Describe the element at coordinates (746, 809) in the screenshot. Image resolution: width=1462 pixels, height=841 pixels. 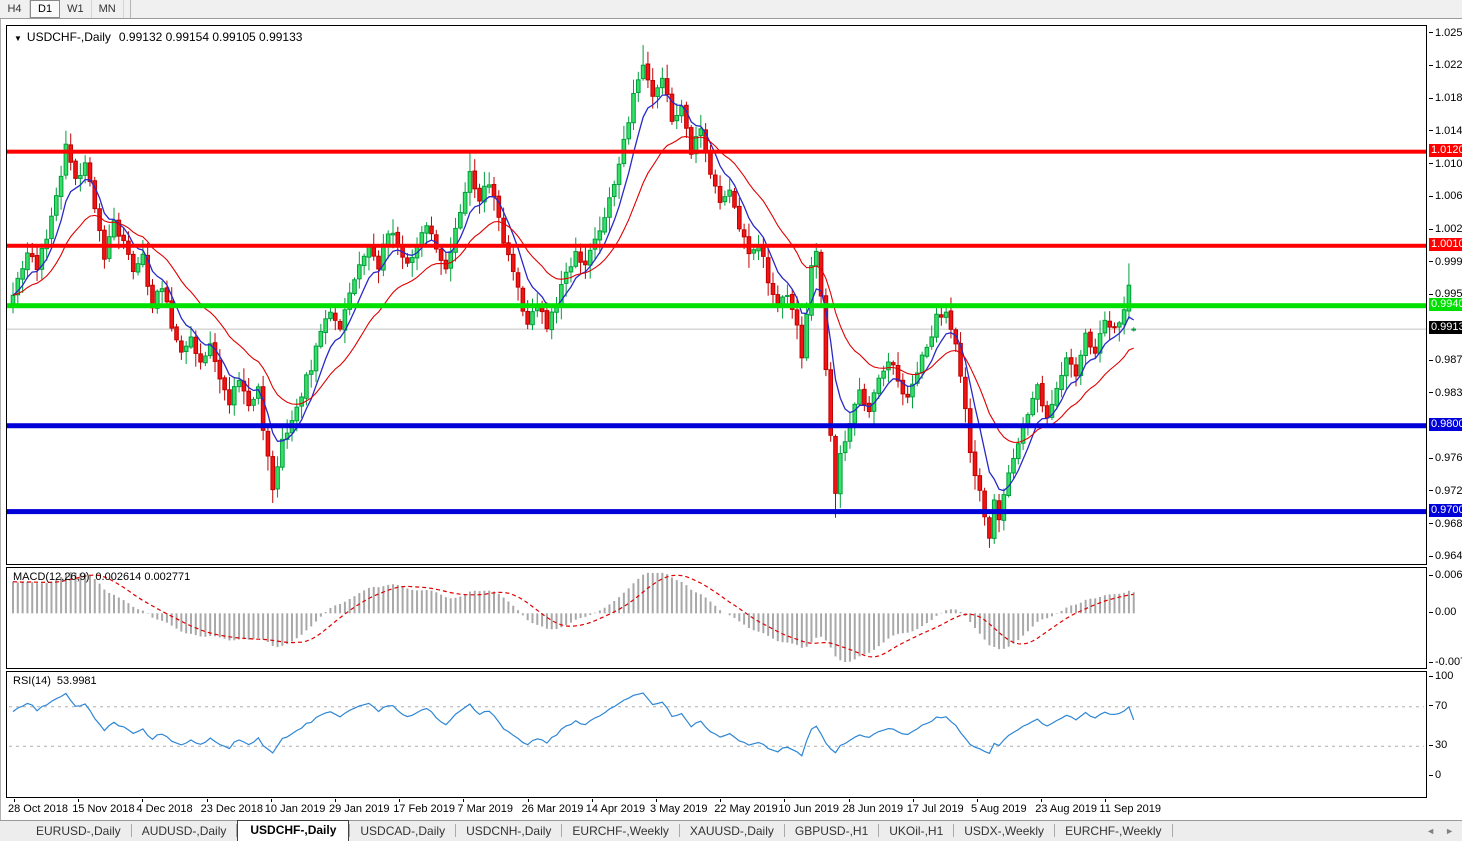
I see `time-label: 22 May 2019` at that location.